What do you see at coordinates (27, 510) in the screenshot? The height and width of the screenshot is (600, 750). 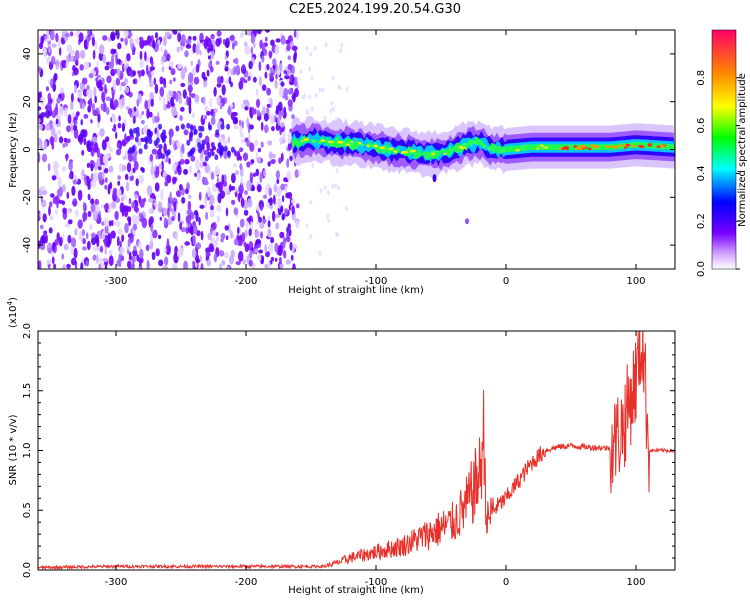 I see `y-tick-label: 0.5` at bounding box center [27, 510].